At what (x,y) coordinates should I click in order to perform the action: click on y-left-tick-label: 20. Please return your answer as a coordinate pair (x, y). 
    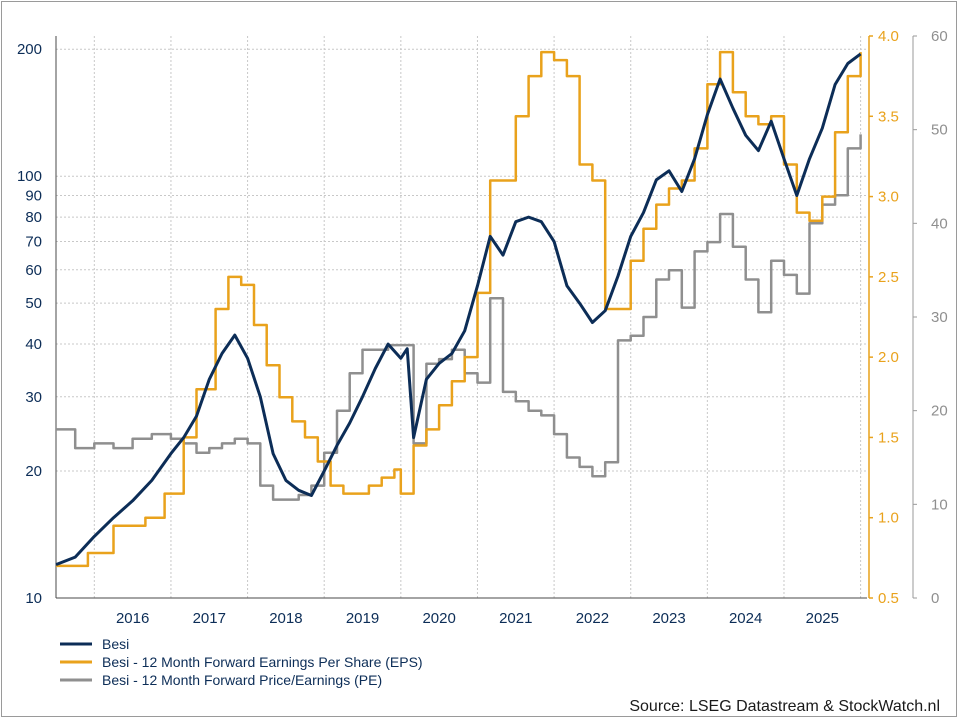
    Looking at the image, I should click on (33, 471).